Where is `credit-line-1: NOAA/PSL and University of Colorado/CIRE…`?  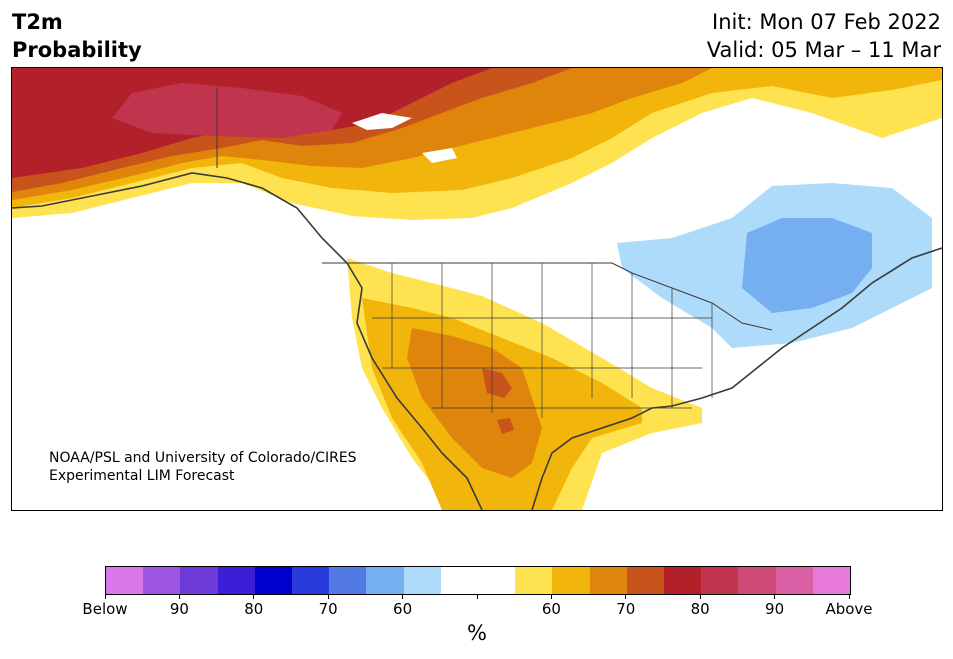 credit-line-1: NOAA/PSL and University of Colorado/CIRE… is located at coordinates (203, 458).